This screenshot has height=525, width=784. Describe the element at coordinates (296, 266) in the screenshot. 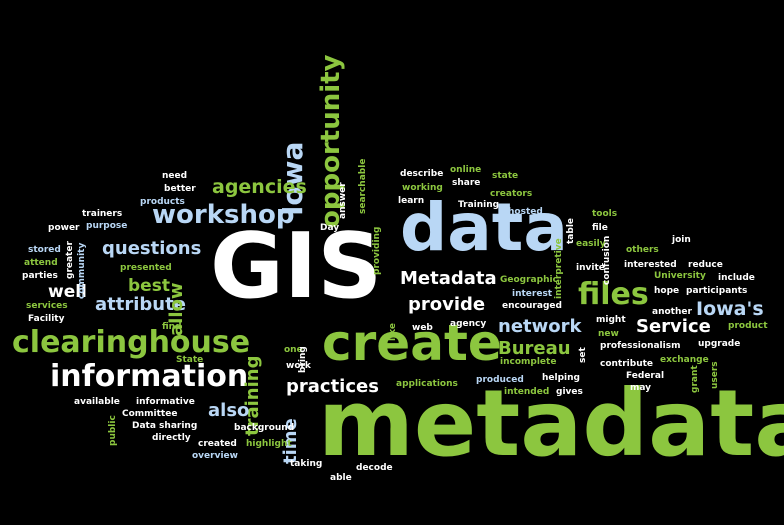

I see `word-gis: GIS` at that location.